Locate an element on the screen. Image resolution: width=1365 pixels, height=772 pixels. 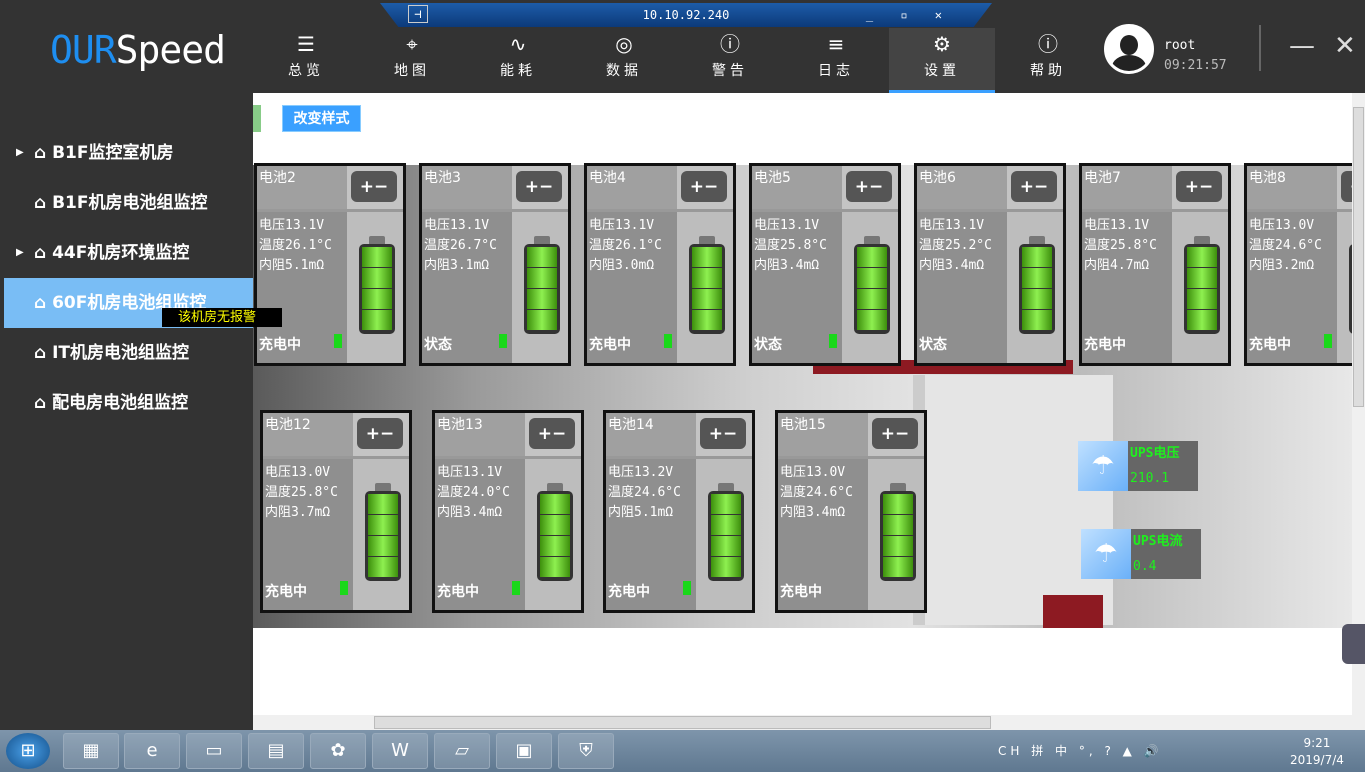
battery-card: 电池4 +− 电压13.1V 温度26.1°C 内阻3.0mΩ 充电中 is located at coordinates (660, 264).